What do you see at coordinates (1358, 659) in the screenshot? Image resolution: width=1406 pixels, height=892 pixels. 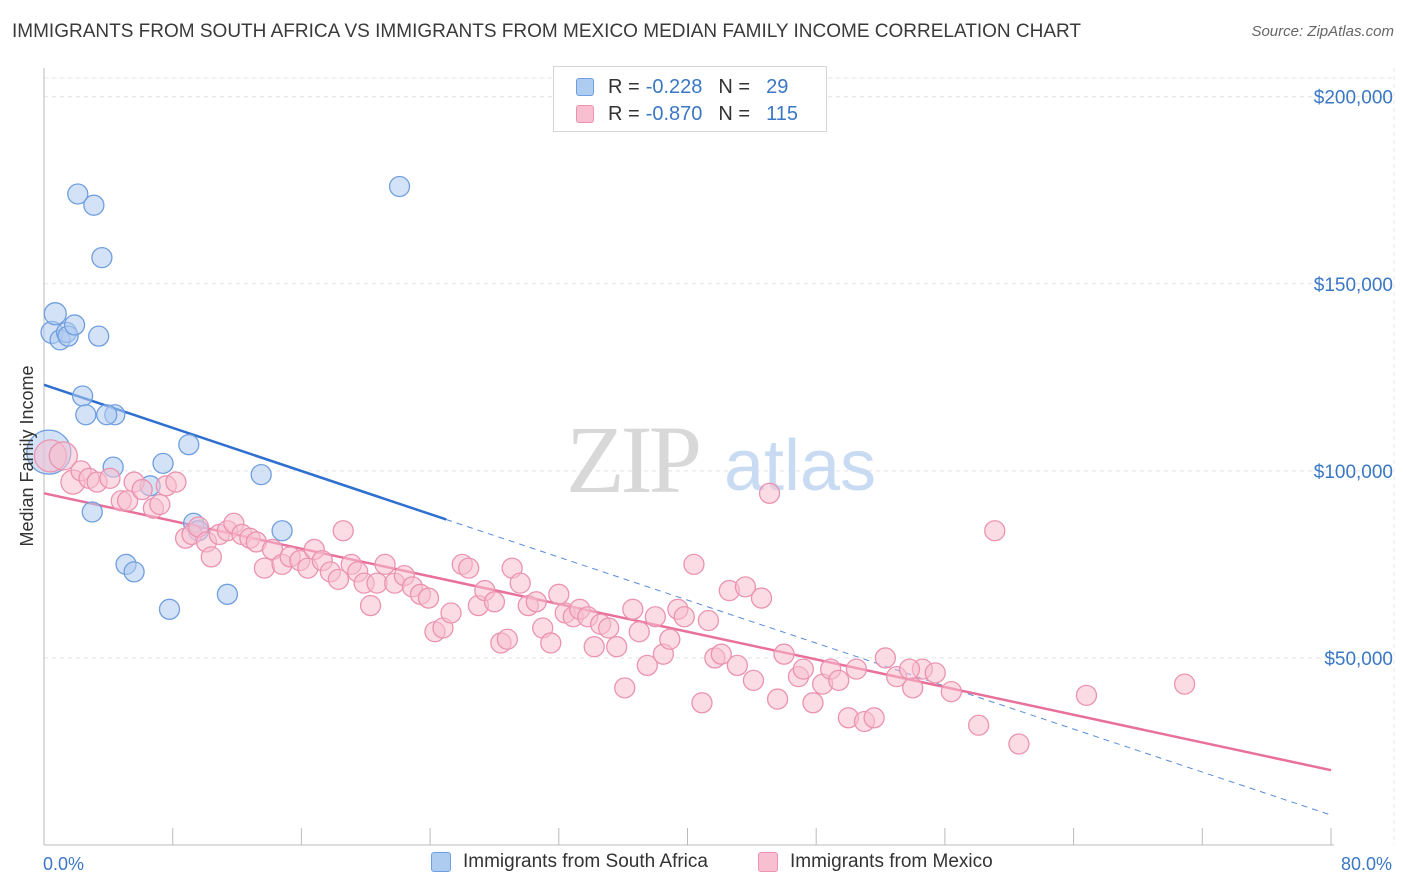 I see `y-tick-label: $50,000` at bounding box center [1358, 659].